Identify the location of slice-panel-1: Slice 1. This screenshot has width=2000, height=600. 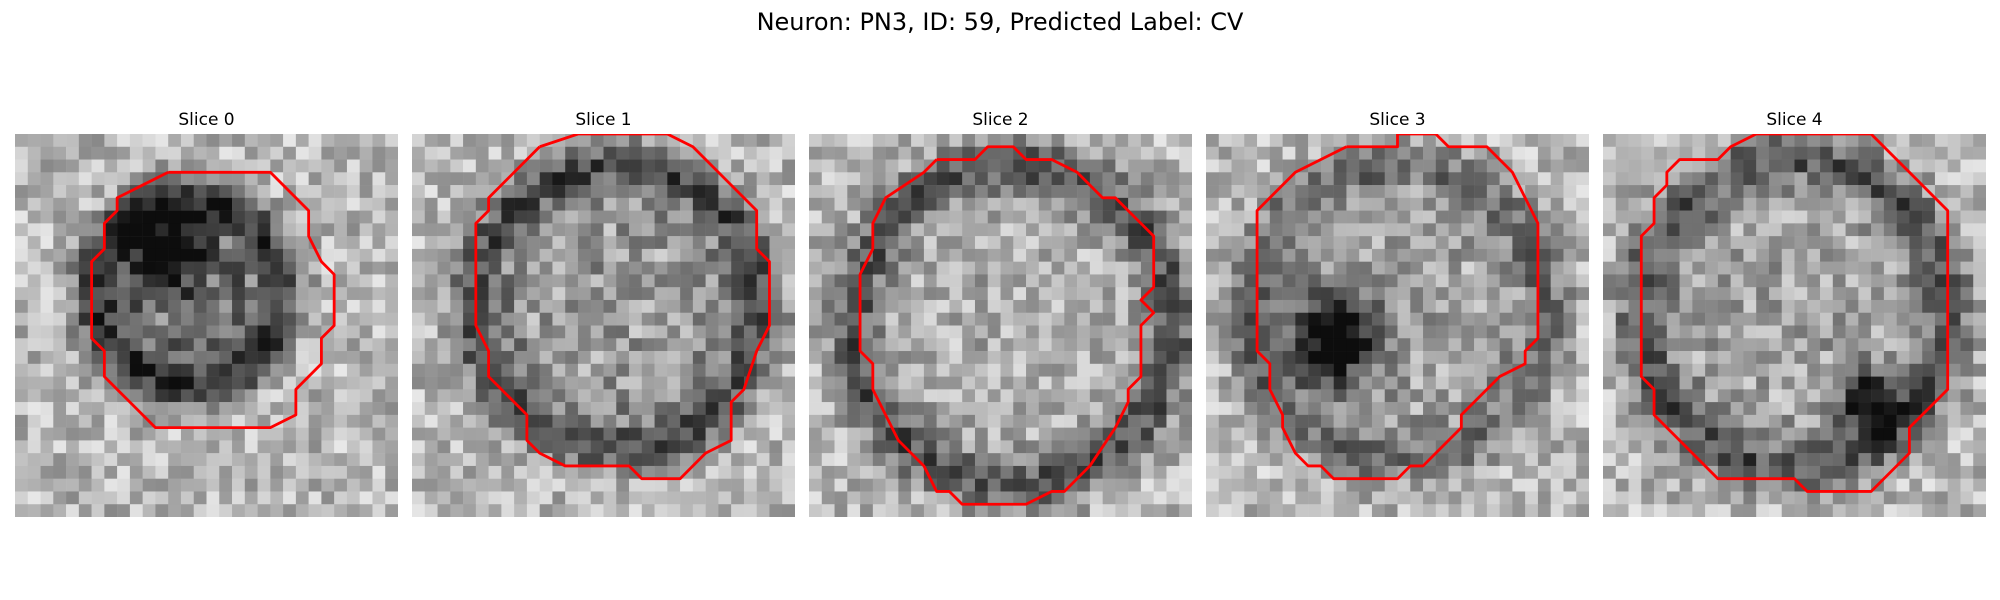
(603, 314).